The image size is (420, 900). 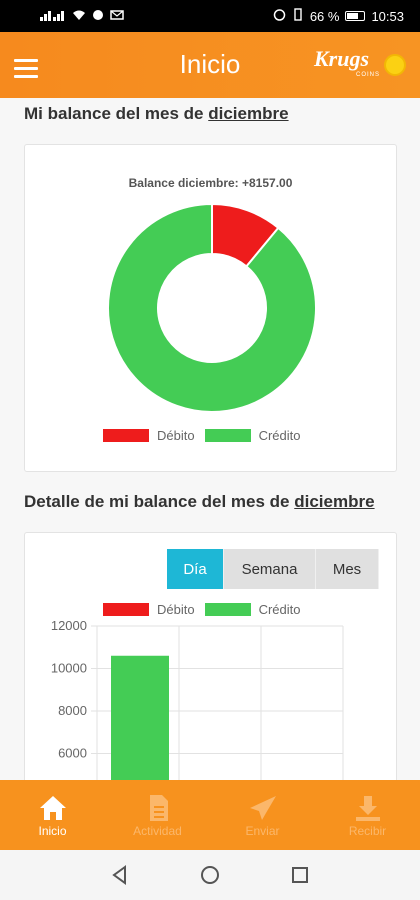 What do you see at coordinates (98, 16) in the screenshot?
I see `vpn-icon` at bounding box center [98, 16].